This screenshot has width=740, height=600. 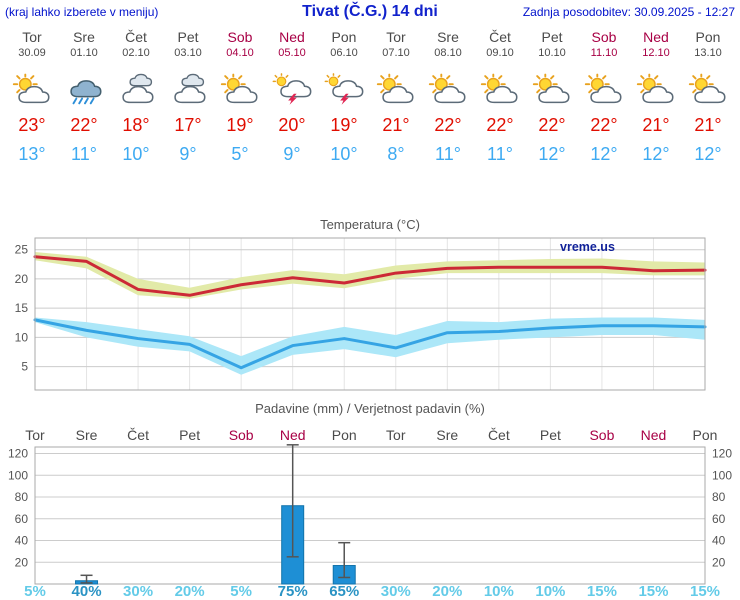 I want to click on temp-y-tick: 25, so click(x=22, y=250).